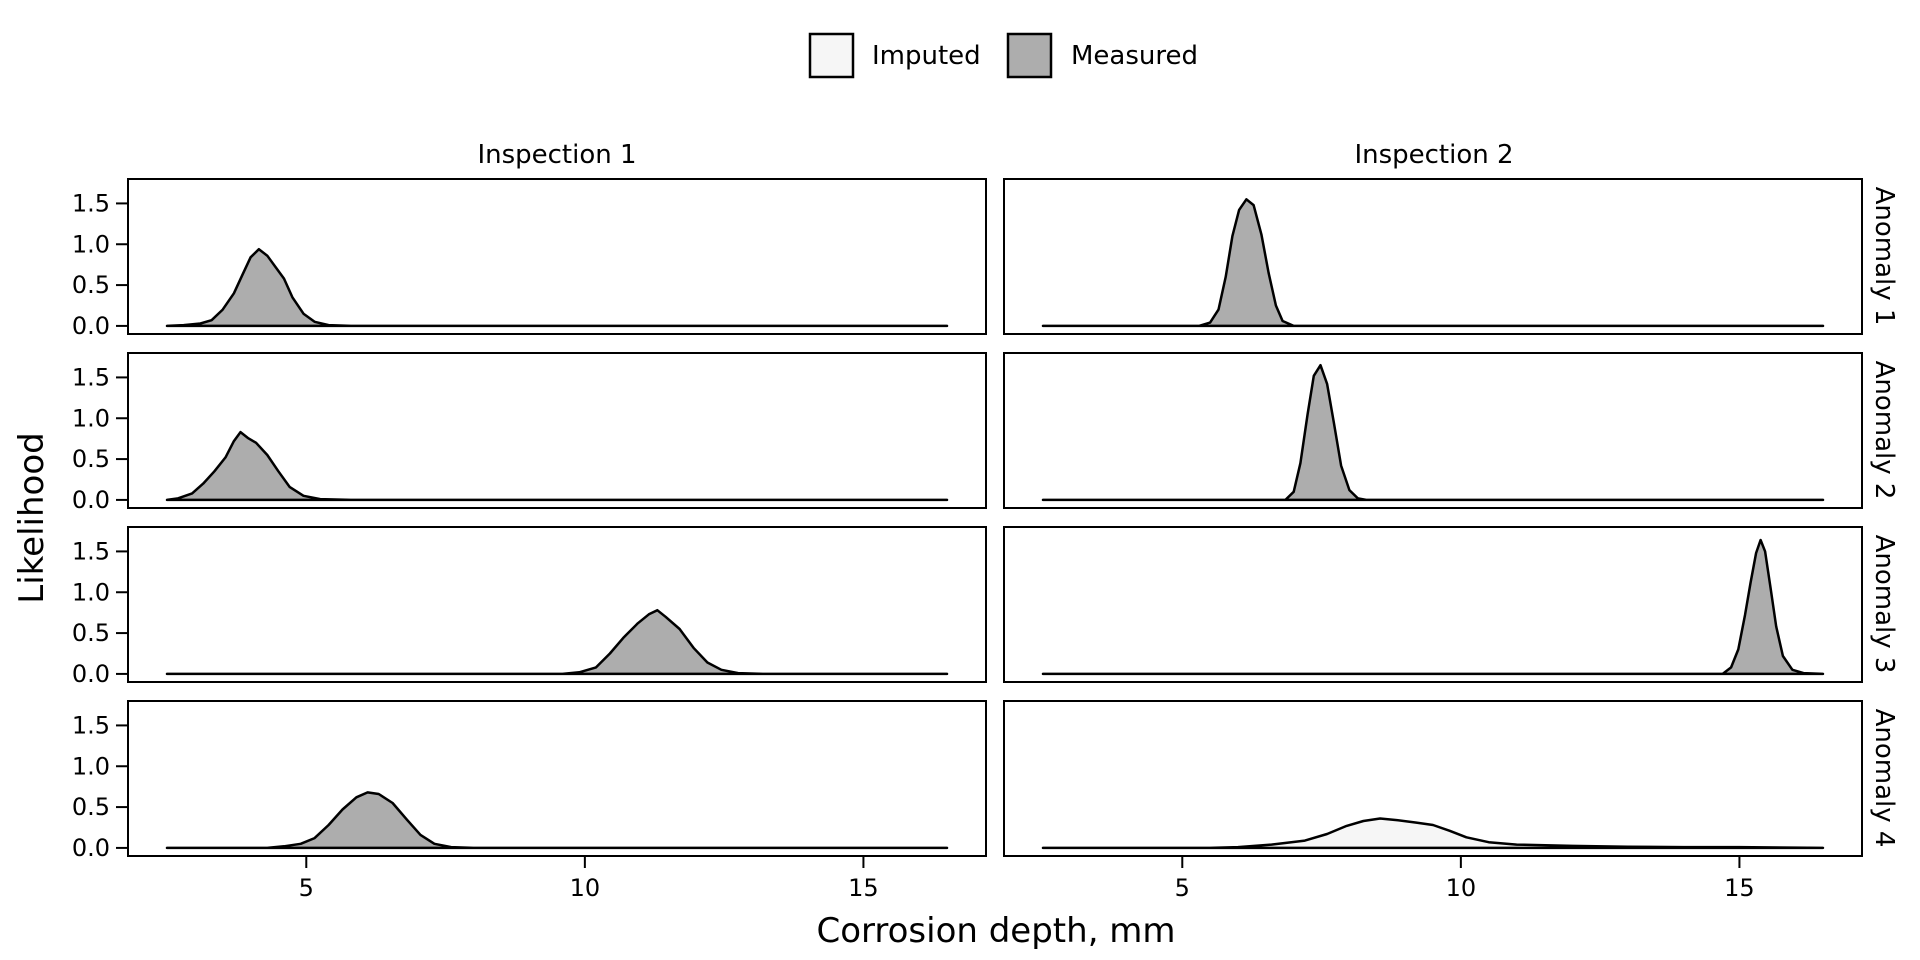 Image resolution: width=1920 pixels, height=960 pixels. I want to click on row-strip-anomaly-1: Anomaly 1, so click(1884, 256).